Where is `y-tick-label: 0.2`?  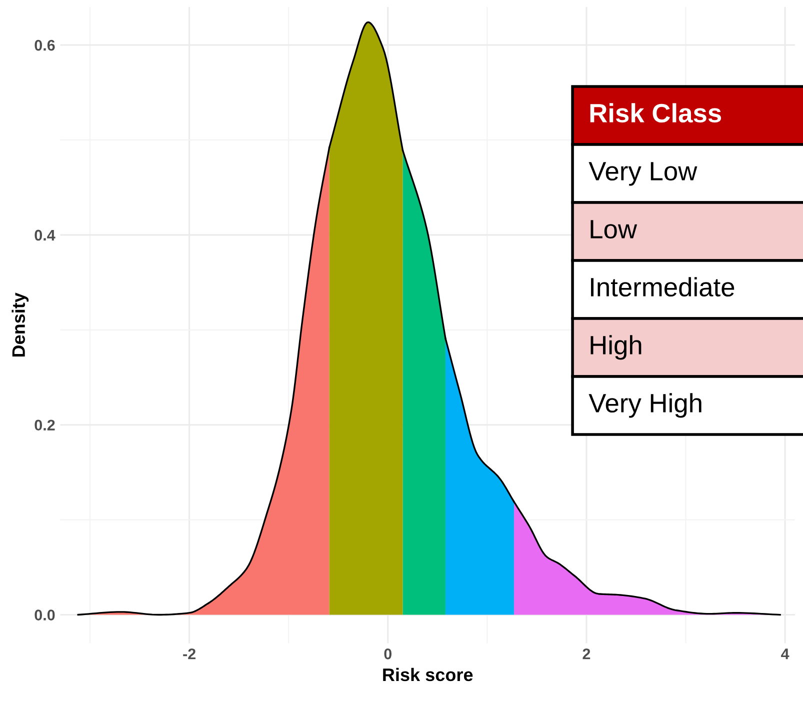 y-tick-label: 0.2 is located at coordinates (44, 425).